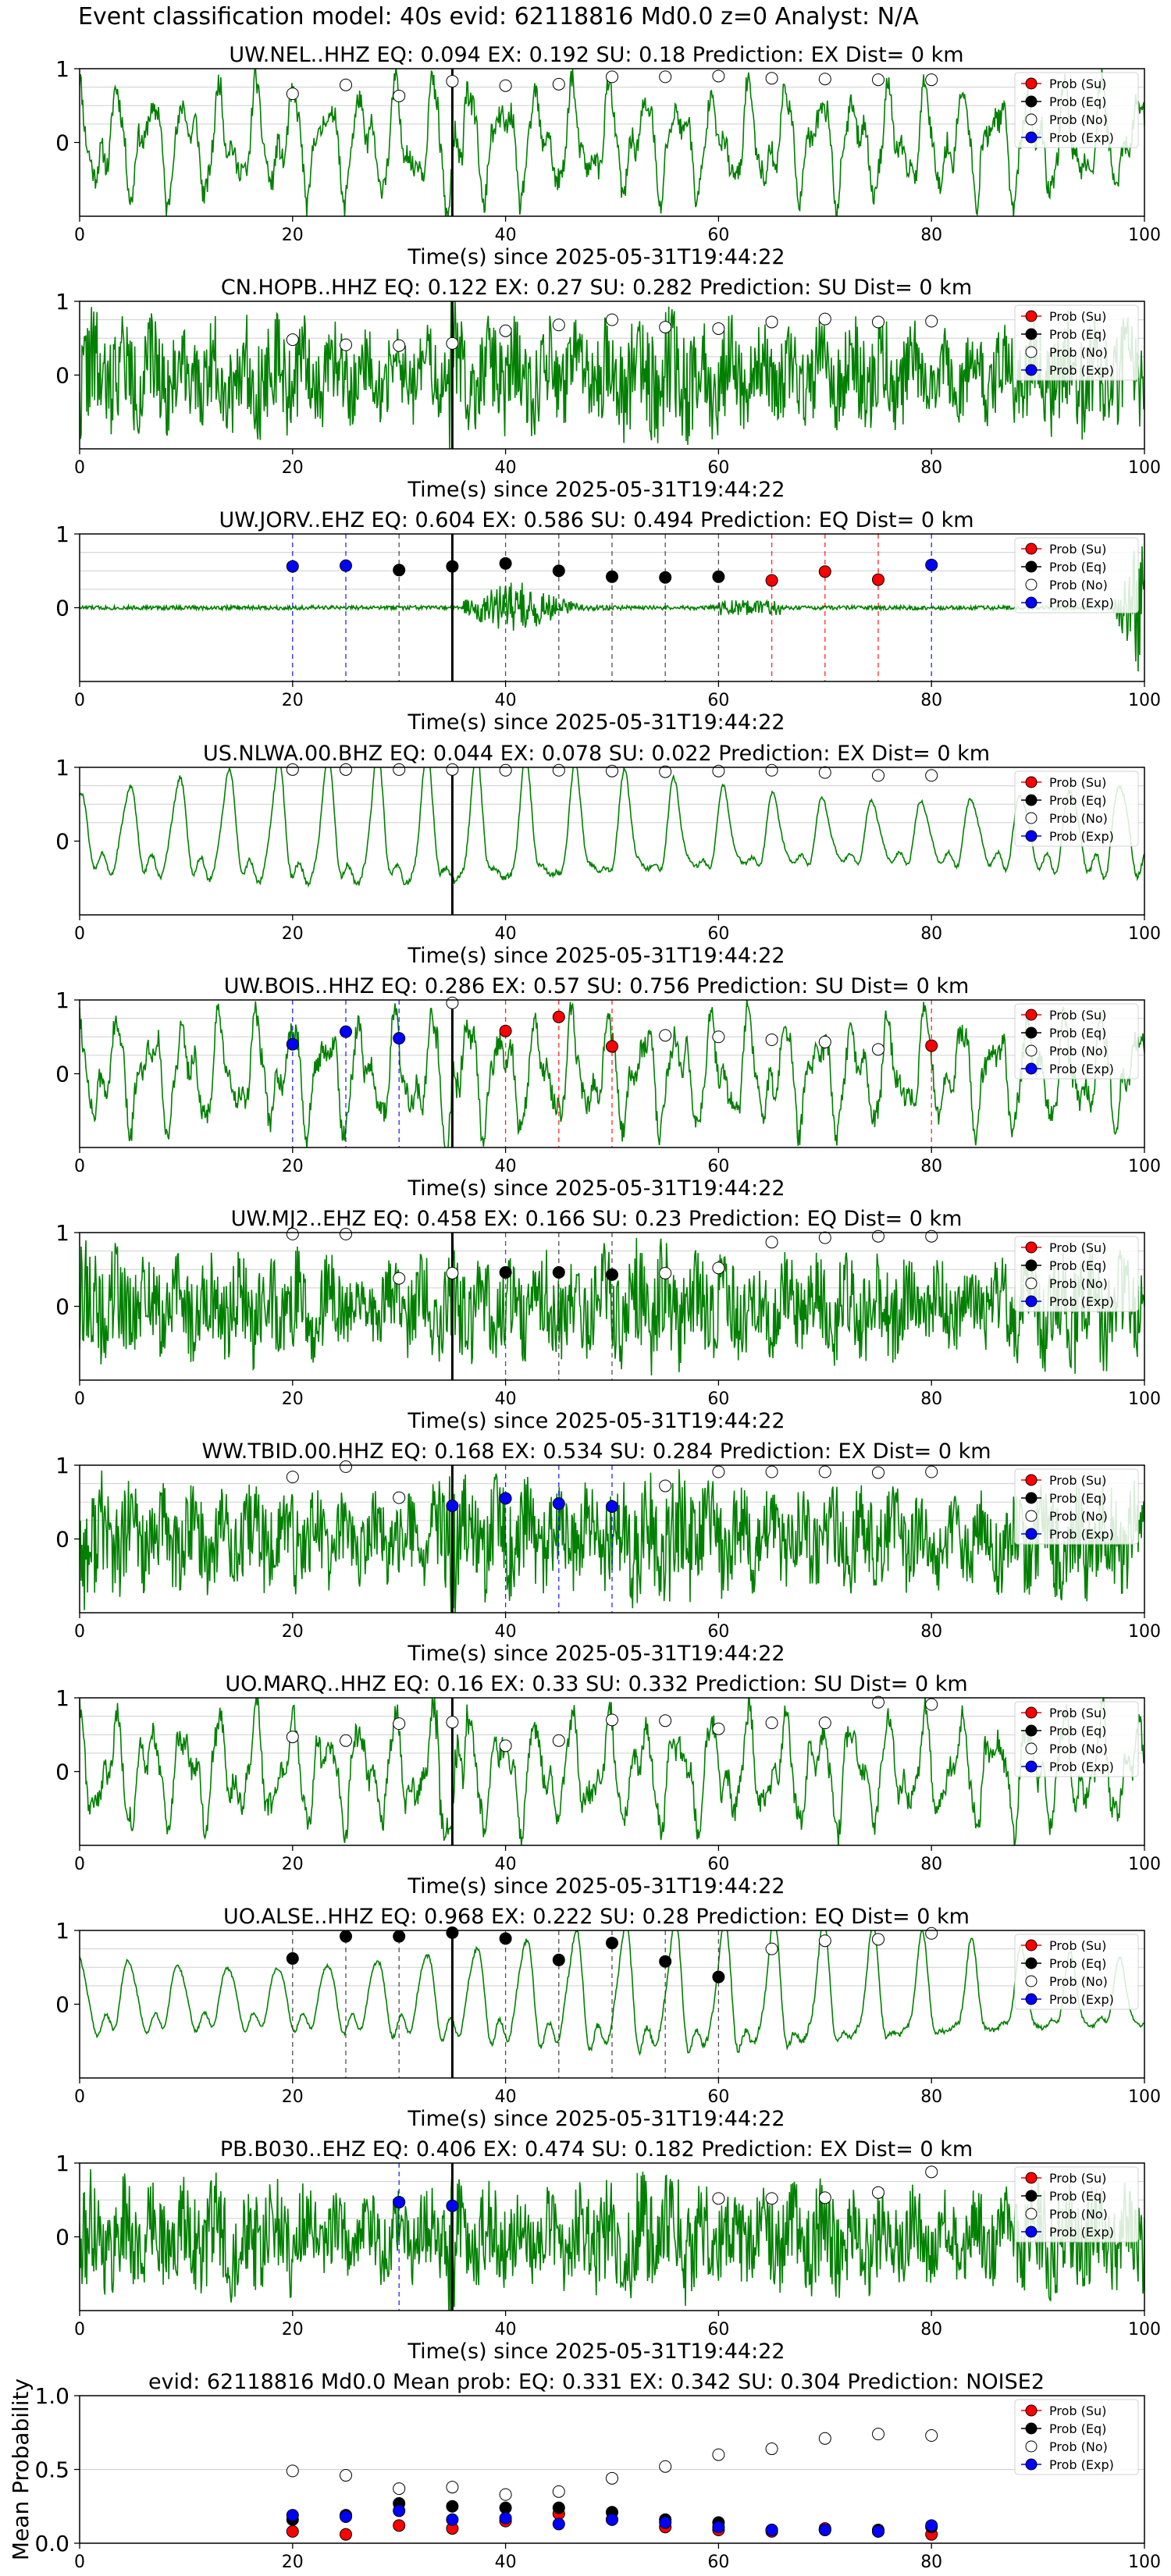 This screenshot has width=1171, height=2576. I want to click on y-tick-label: 0.0, so click(51, 2543).